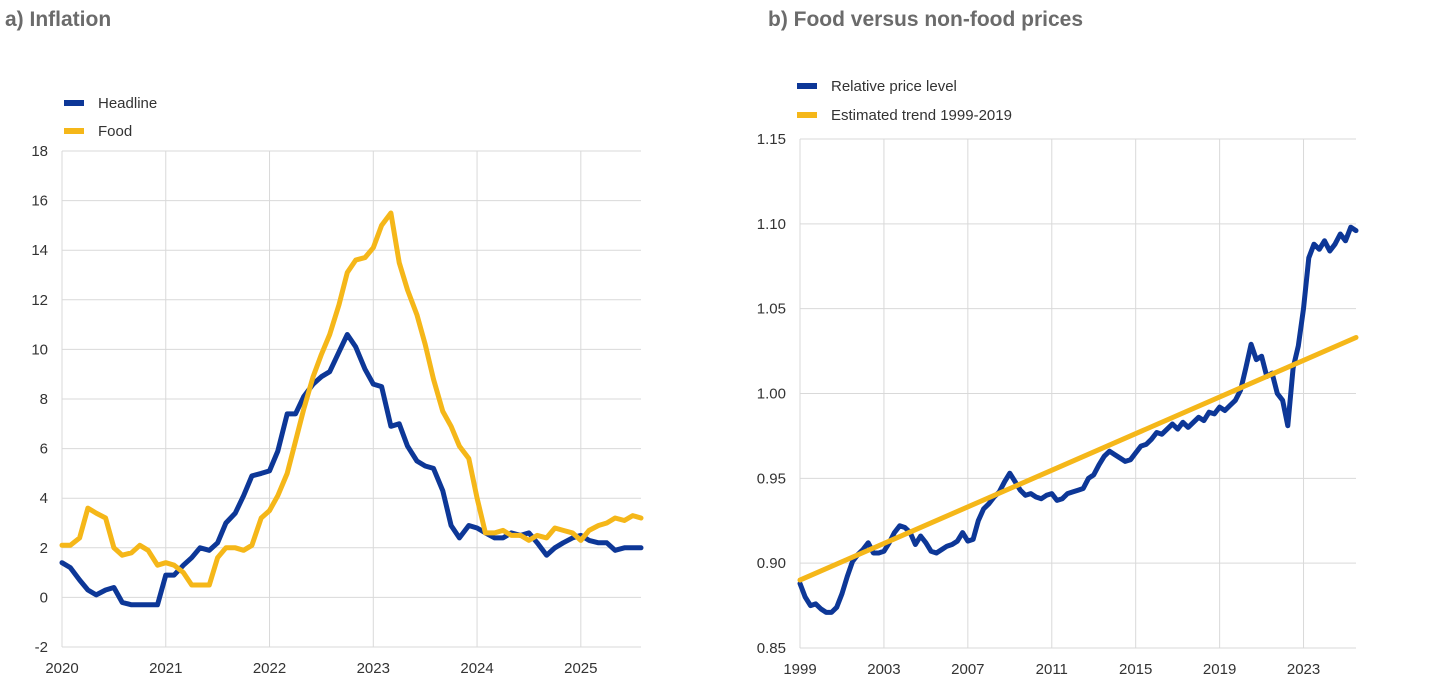 The image size is (1435, 697). What do you see at coordinates (771, 309) in the screenshot?
I see `y-tick-label: 1.05` at bounding box center [771, 309].